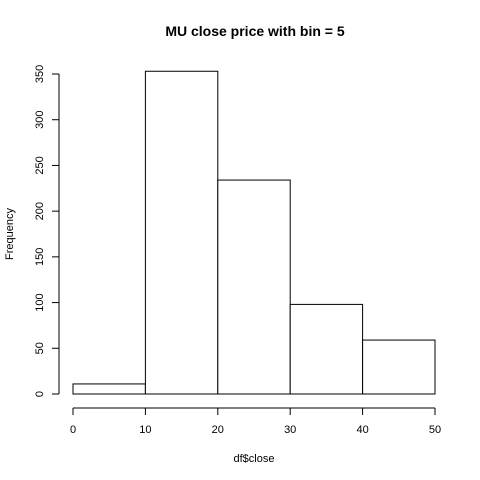  I want to click on y-tick-label: 300, so click(40, 120).